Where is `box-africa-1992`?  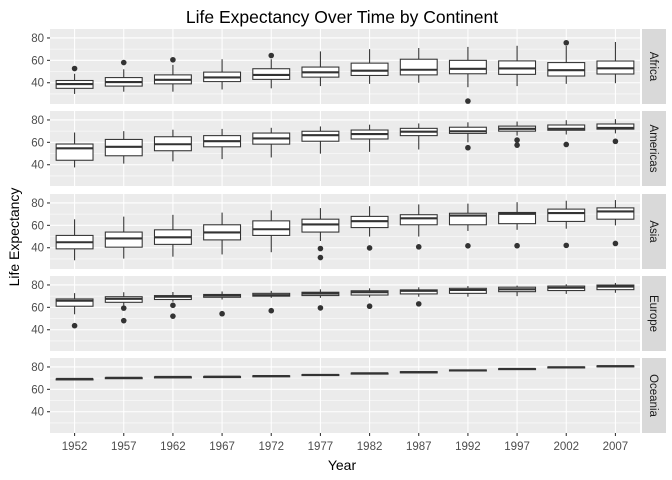 box-africa-1992 is located at coordinates (467, 75).